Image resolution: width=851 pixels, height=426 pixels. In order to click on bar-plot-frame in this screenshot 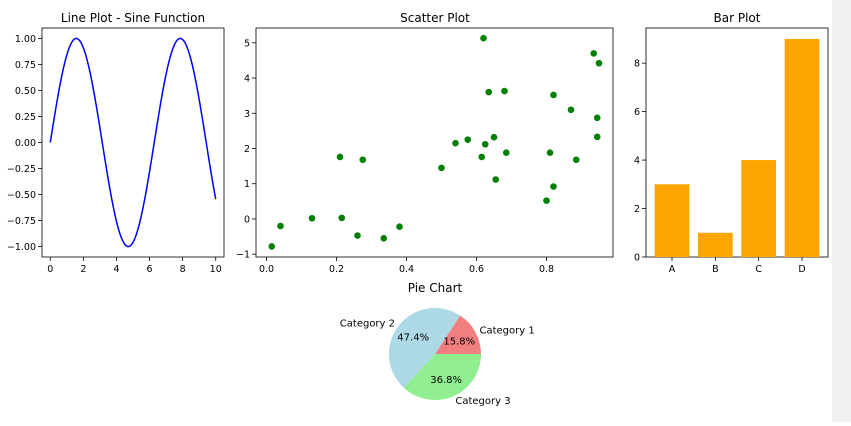, I will do `click(737, 142)`.